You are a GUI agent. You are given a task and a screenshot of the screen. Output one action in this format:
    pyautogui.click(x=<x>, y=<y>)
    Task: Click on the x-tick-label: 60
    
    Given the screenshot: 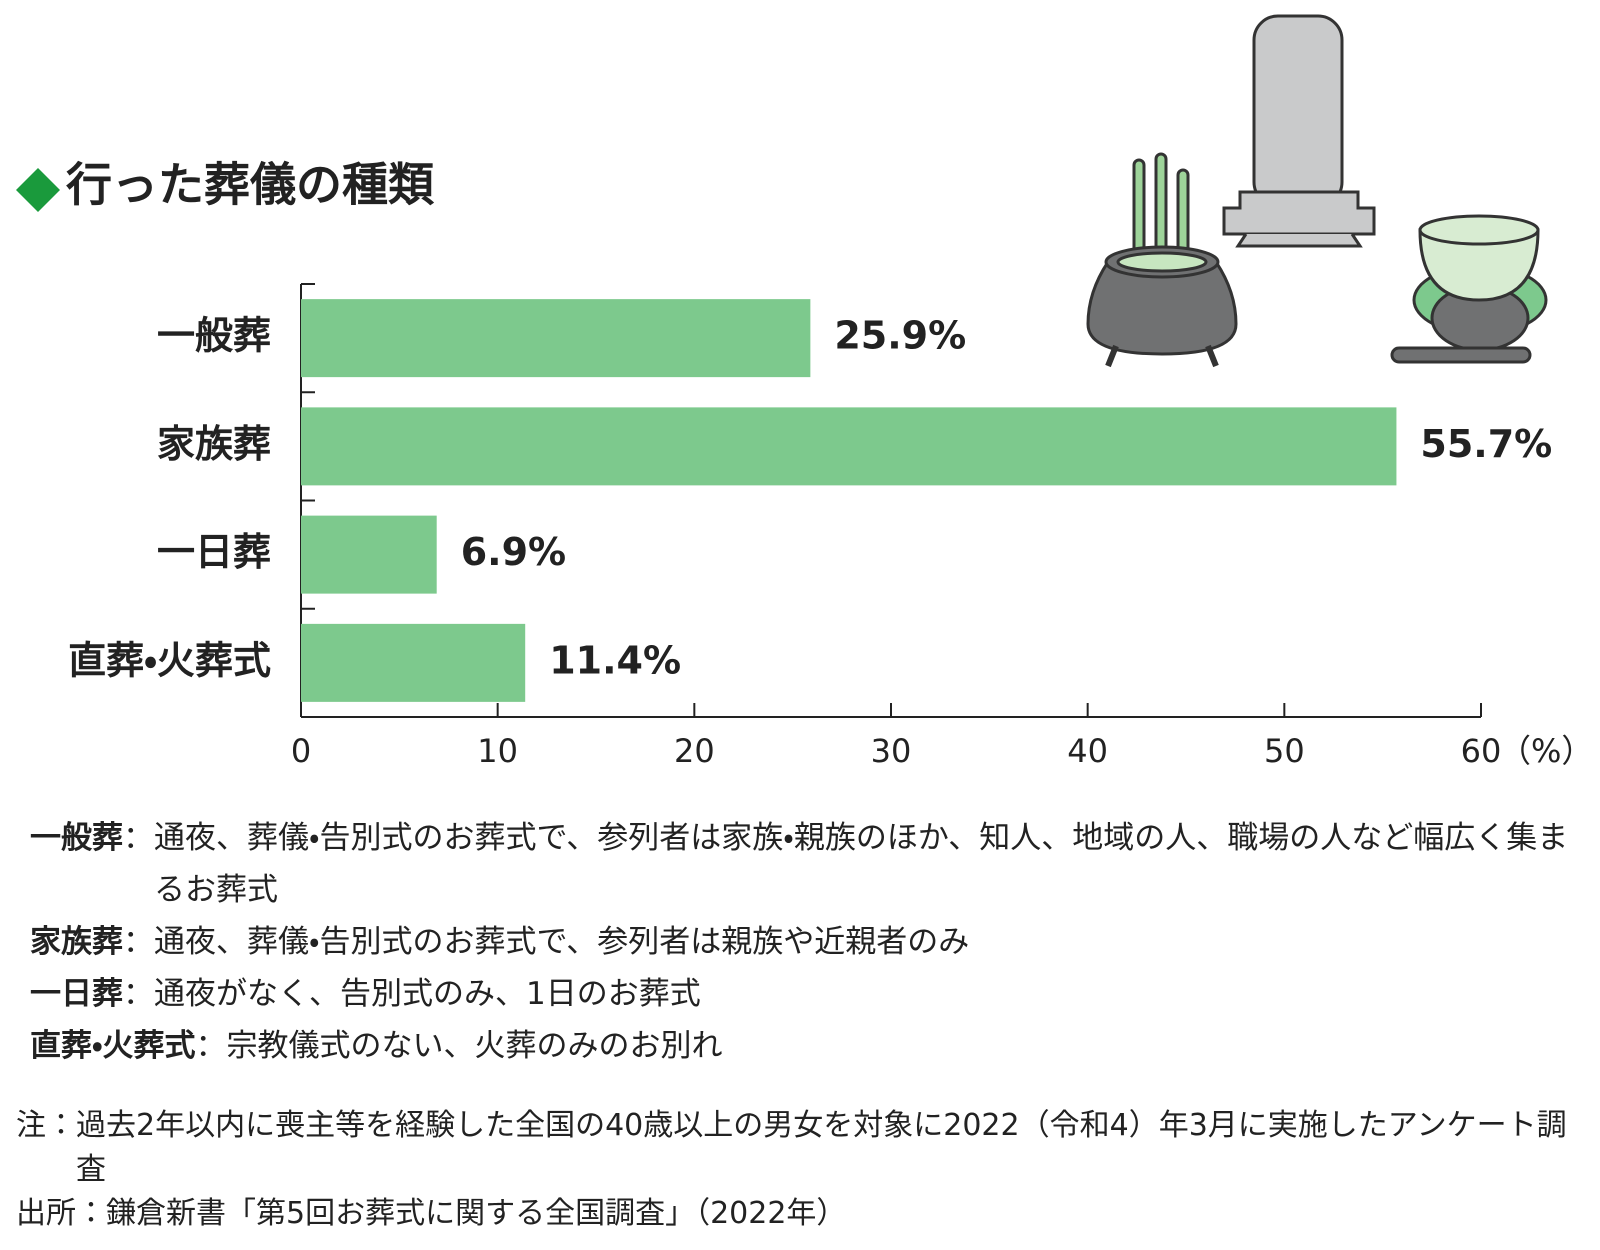 What is the action you would take?
    pyautogui.click(x=1481, y=751)
    